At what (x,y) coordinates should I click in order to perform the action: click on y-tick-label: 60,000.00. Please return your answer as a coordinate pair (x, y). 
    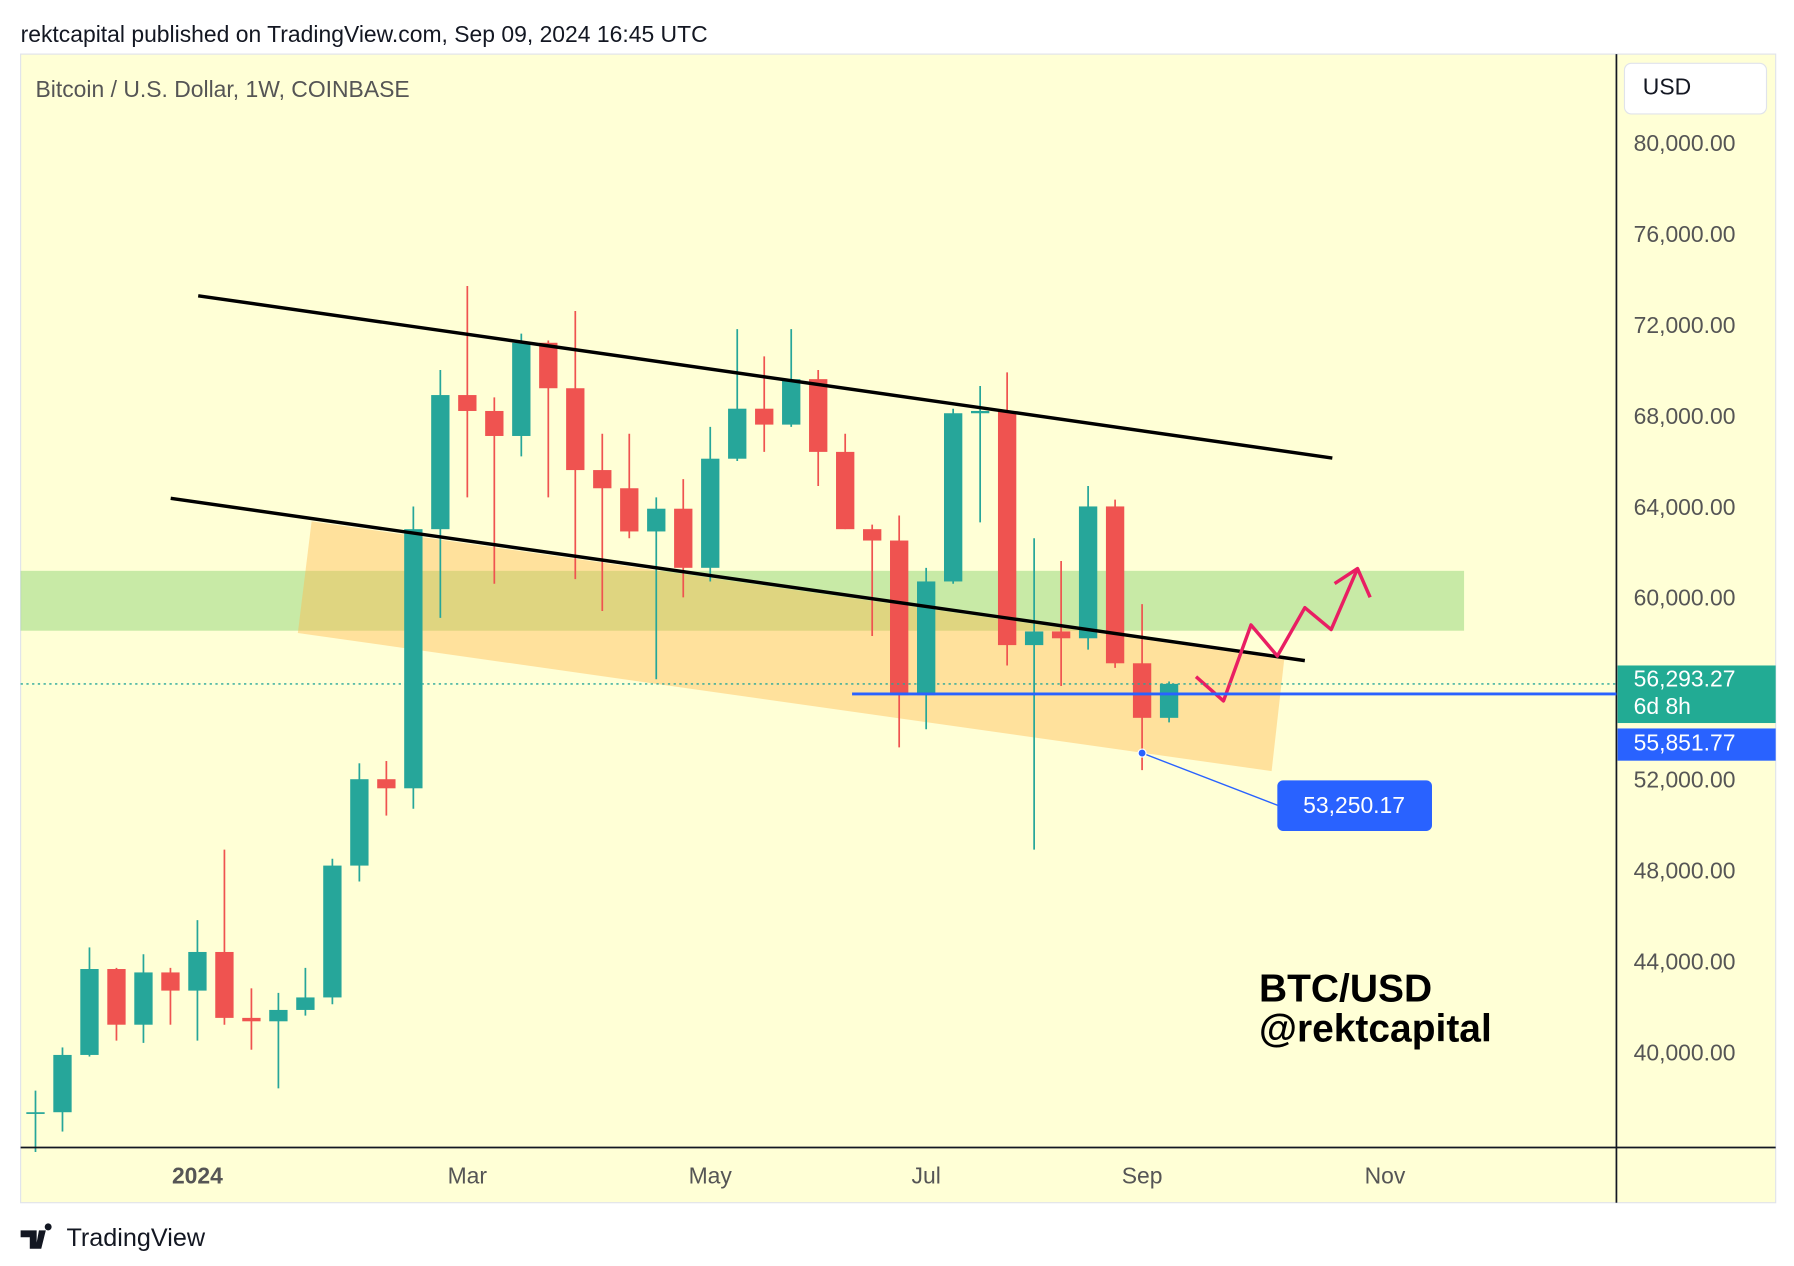
    Looking at the image, I should click on (1685, 598).